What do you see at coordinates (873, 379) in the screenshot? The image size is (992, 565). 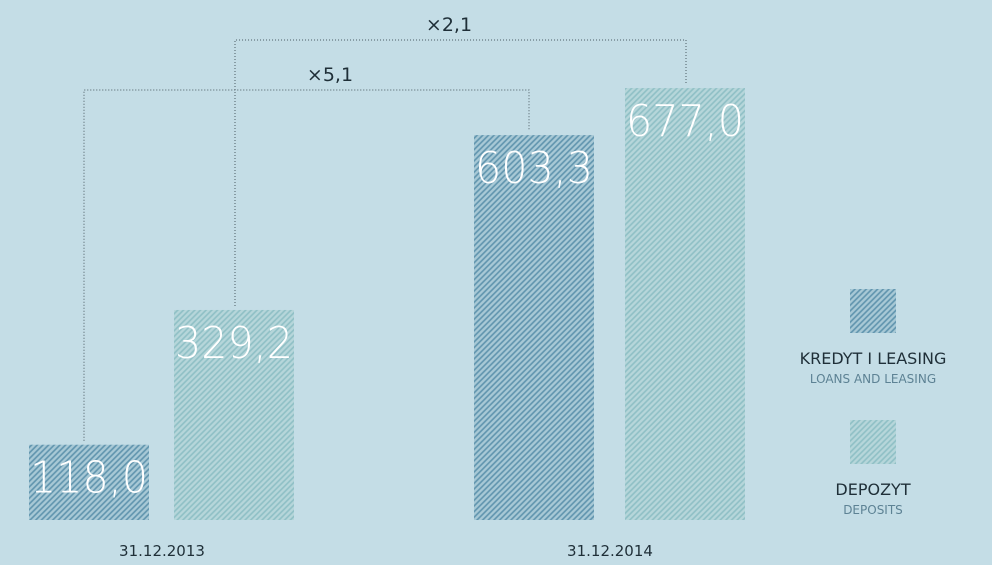 I see `legend-sublabel: LOANS AND LEASING` at bounding box center [873, 379].